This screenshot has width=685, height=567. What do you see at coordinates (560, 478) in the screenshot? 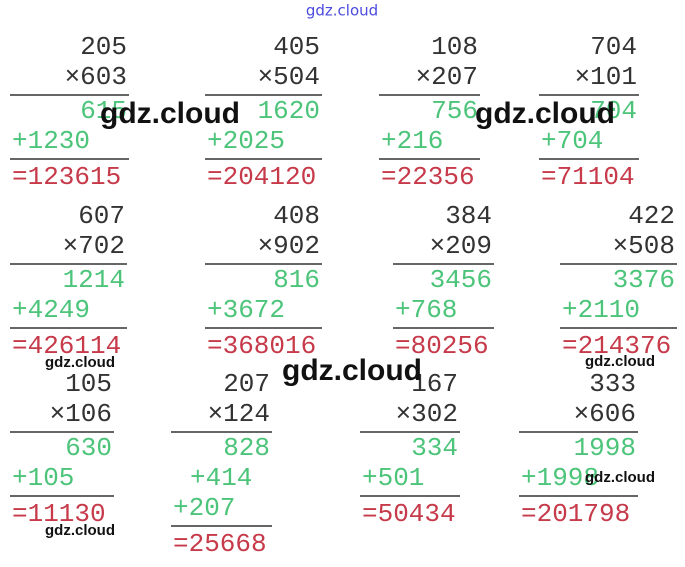
I see `partial-product: +1998` at bounding box center [560, 478].